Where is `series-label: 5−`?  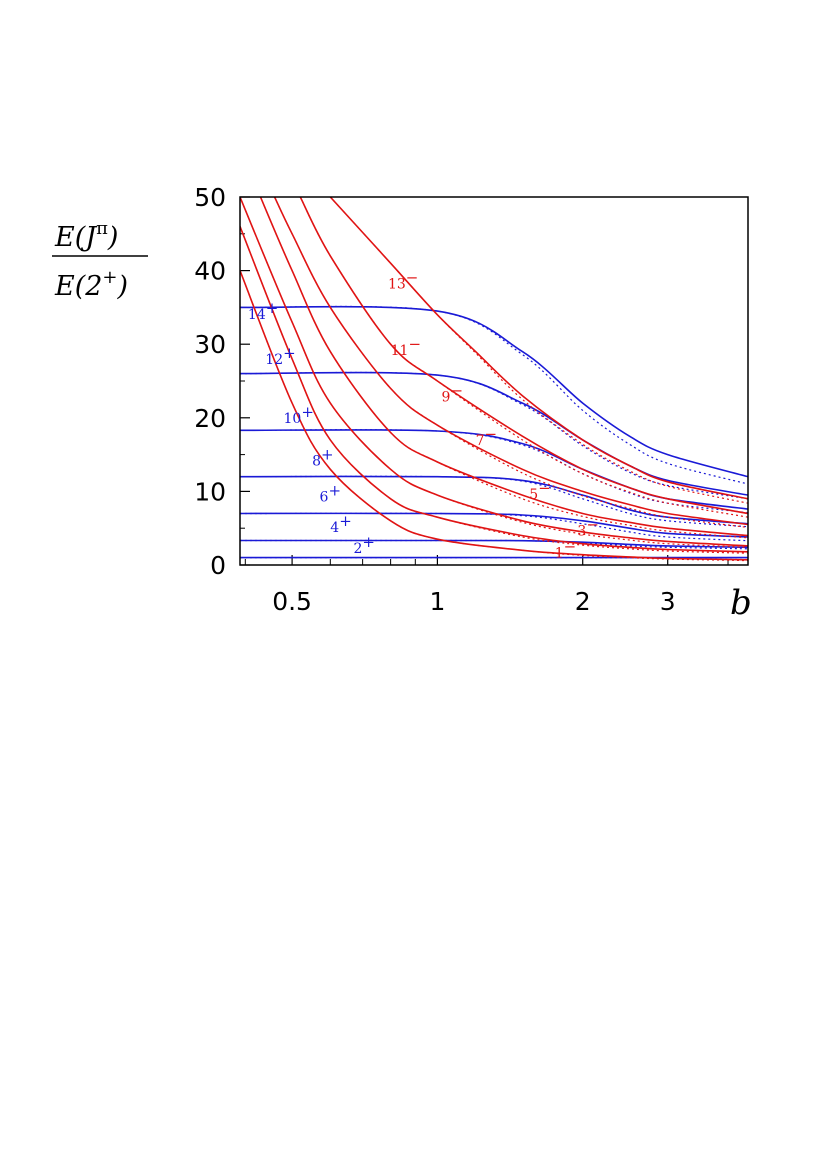 series-label: 5− is located at coordinates (540, 491).